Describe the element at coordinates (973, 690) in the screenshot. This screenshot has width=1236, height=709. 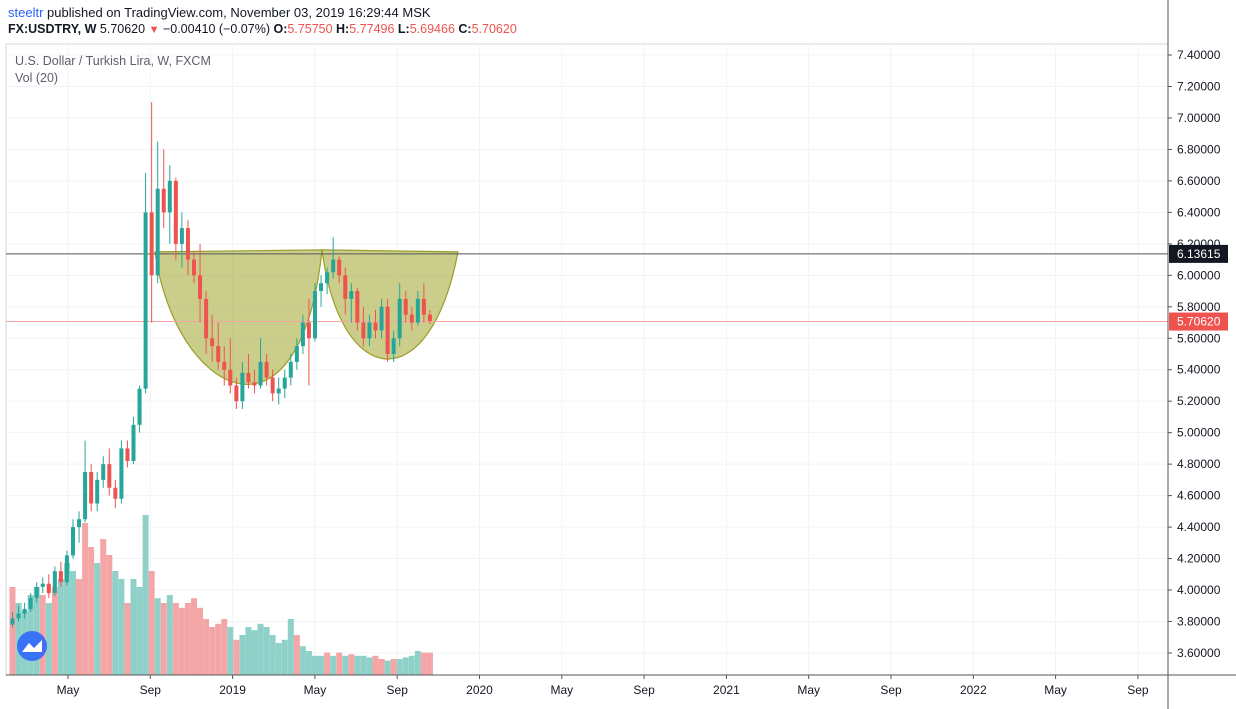
I see `x-tick-label: 2022` at that location.